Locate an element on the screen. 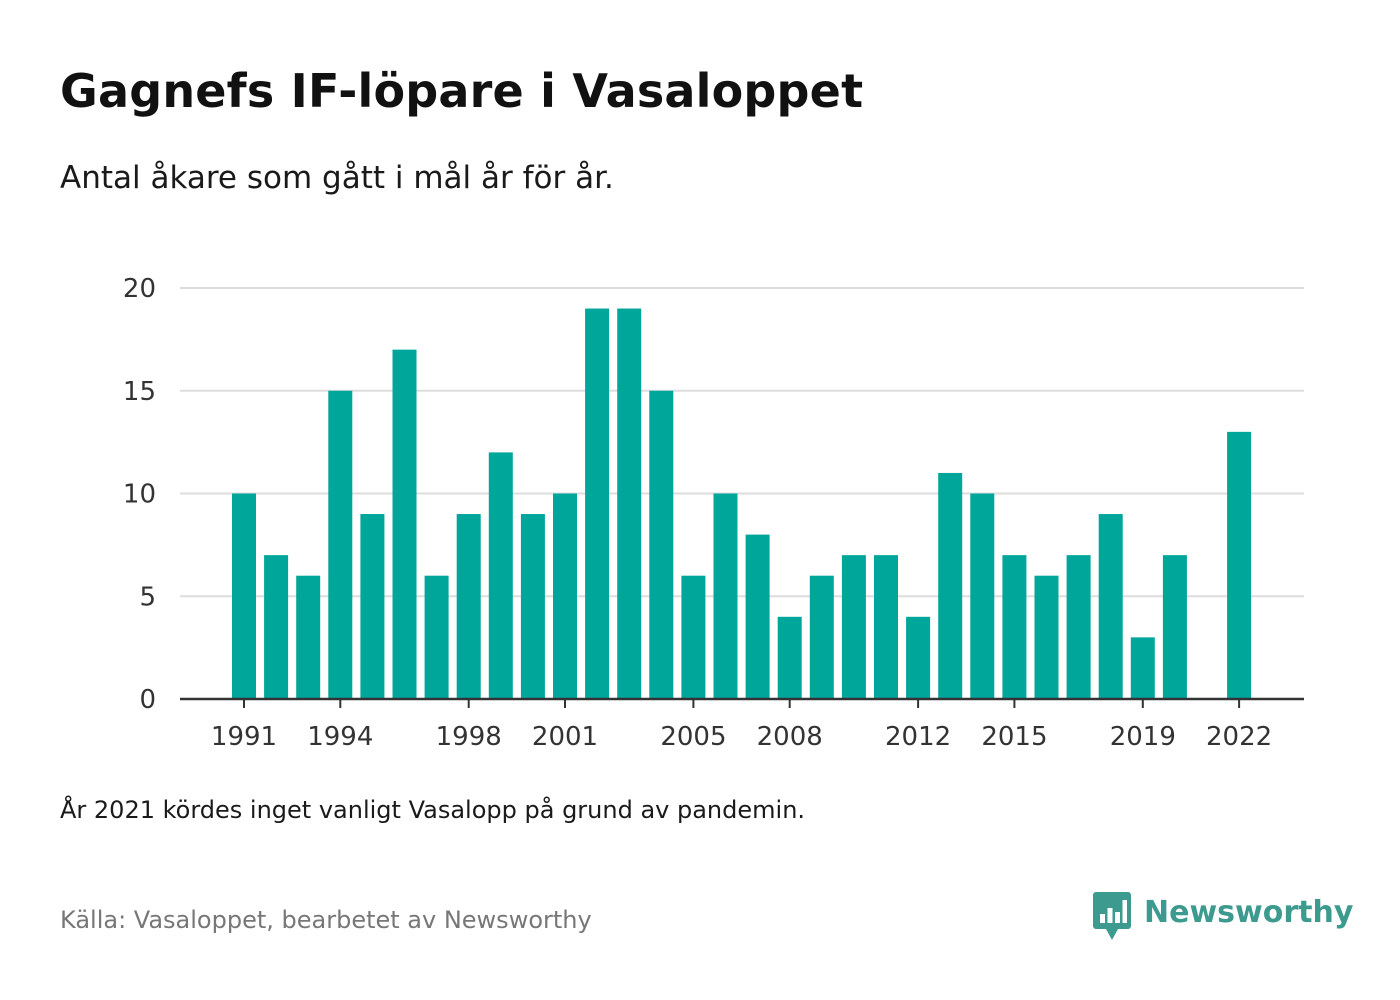 This screenshot has height=1000, width=1400. bar-2017 is located at coordinates (1078, 627).